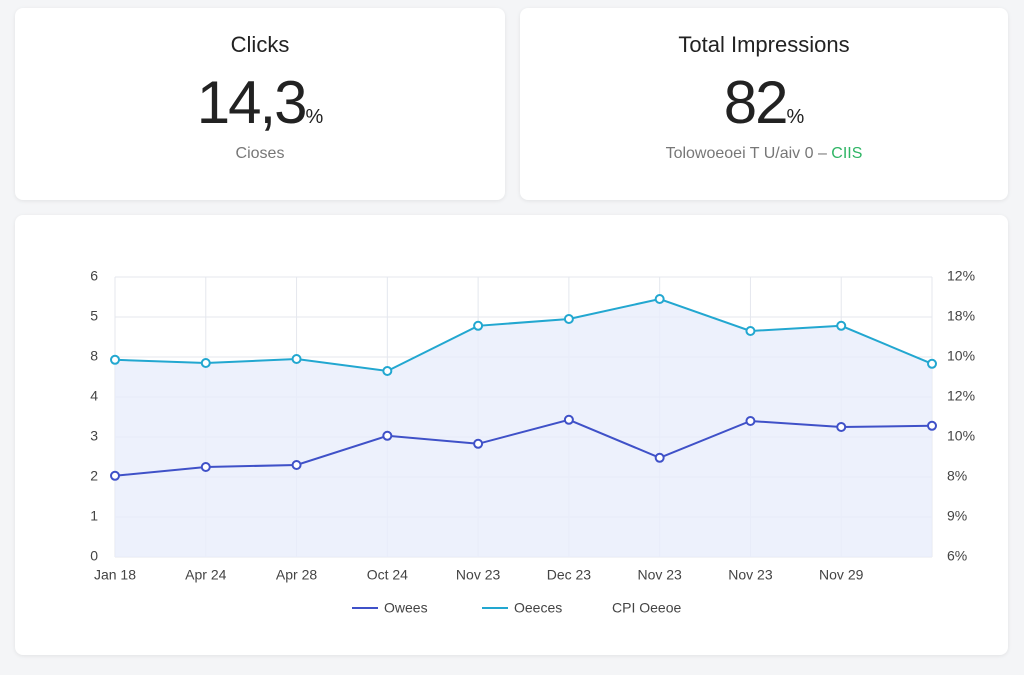  I want to click on kpi-value: 14,3%, so click(260, 102).